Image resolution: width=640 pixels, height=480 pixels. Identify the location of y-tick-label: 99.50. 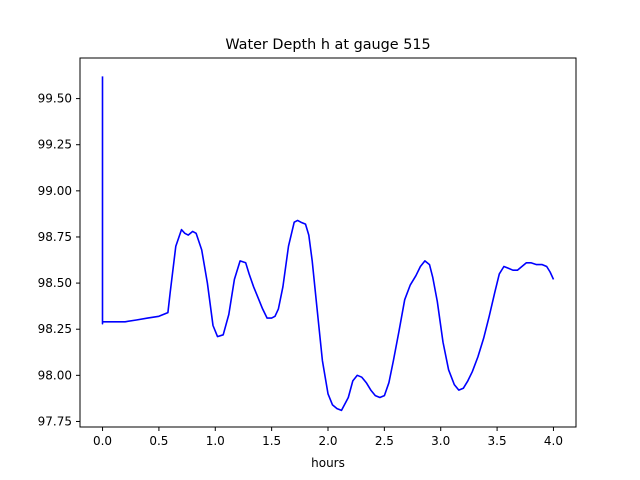
(55, 99).